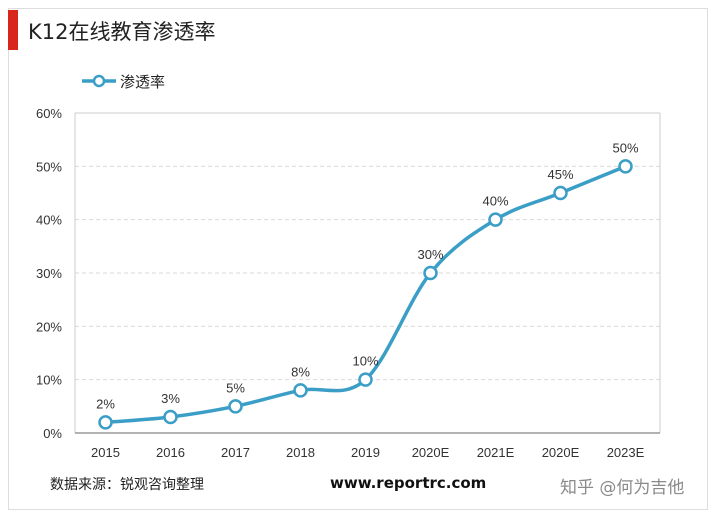 The image size is (716, 518). I want to click on y-tick-label: 30%, so click(49, 273).